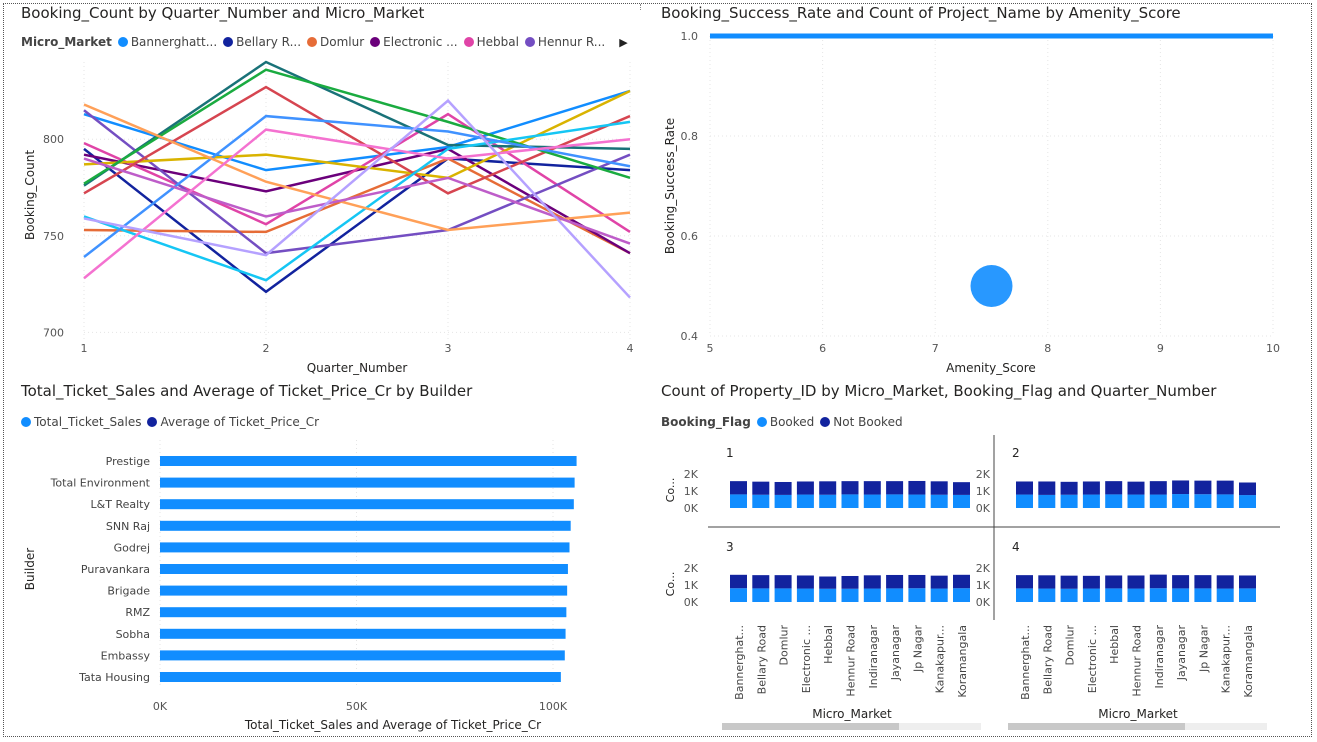 The image size is (1317, 742). I want to click on bar-chart-ylabel: Builder, so click(30, 569).